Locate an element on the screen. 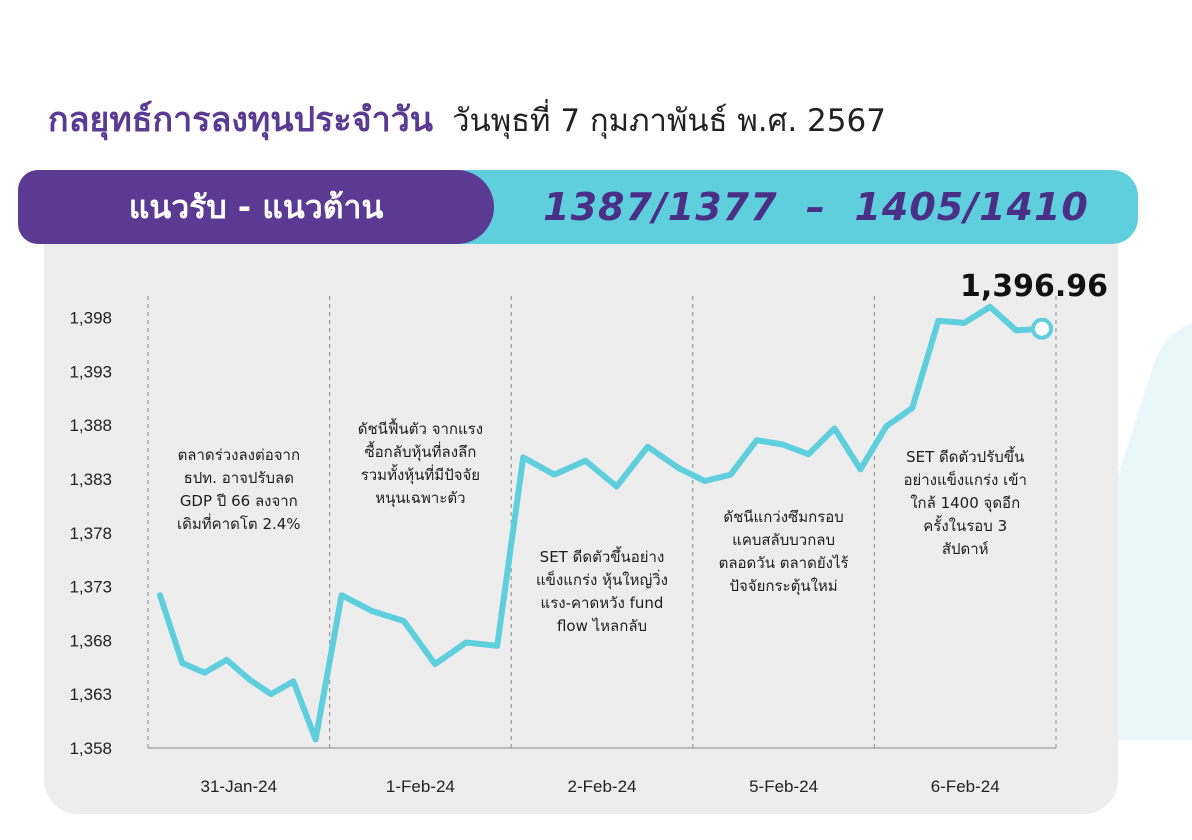 This screenshot has width=1192, height=840. annotation-line: หนุนเฉพาะตัว is located at coordinates (420, 498).